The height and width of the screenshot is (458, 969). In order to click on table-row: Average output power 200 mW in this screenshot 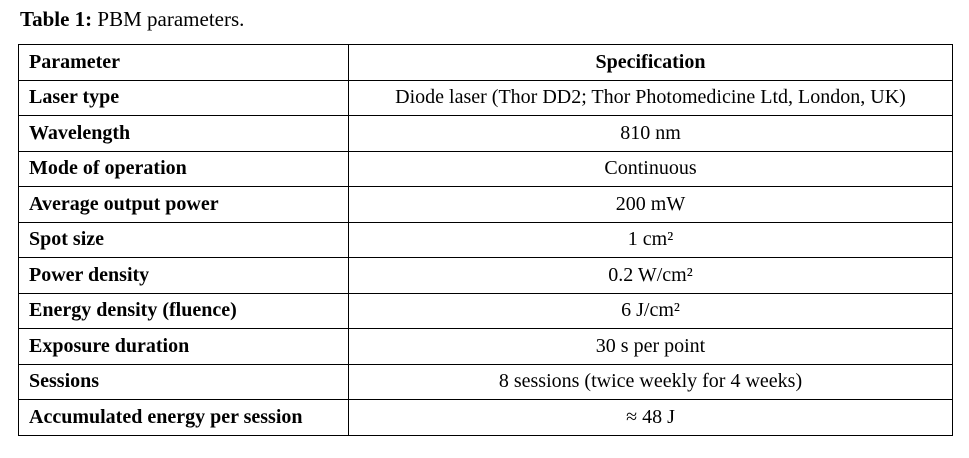, I will do `click(485, 204)`.